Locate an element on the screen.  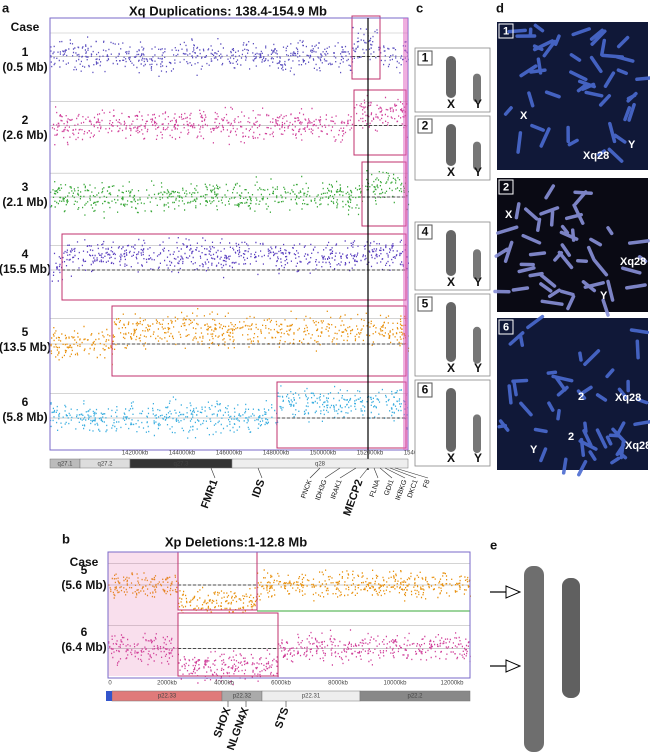
band-label: q28 is located at coordinates (320, 465).